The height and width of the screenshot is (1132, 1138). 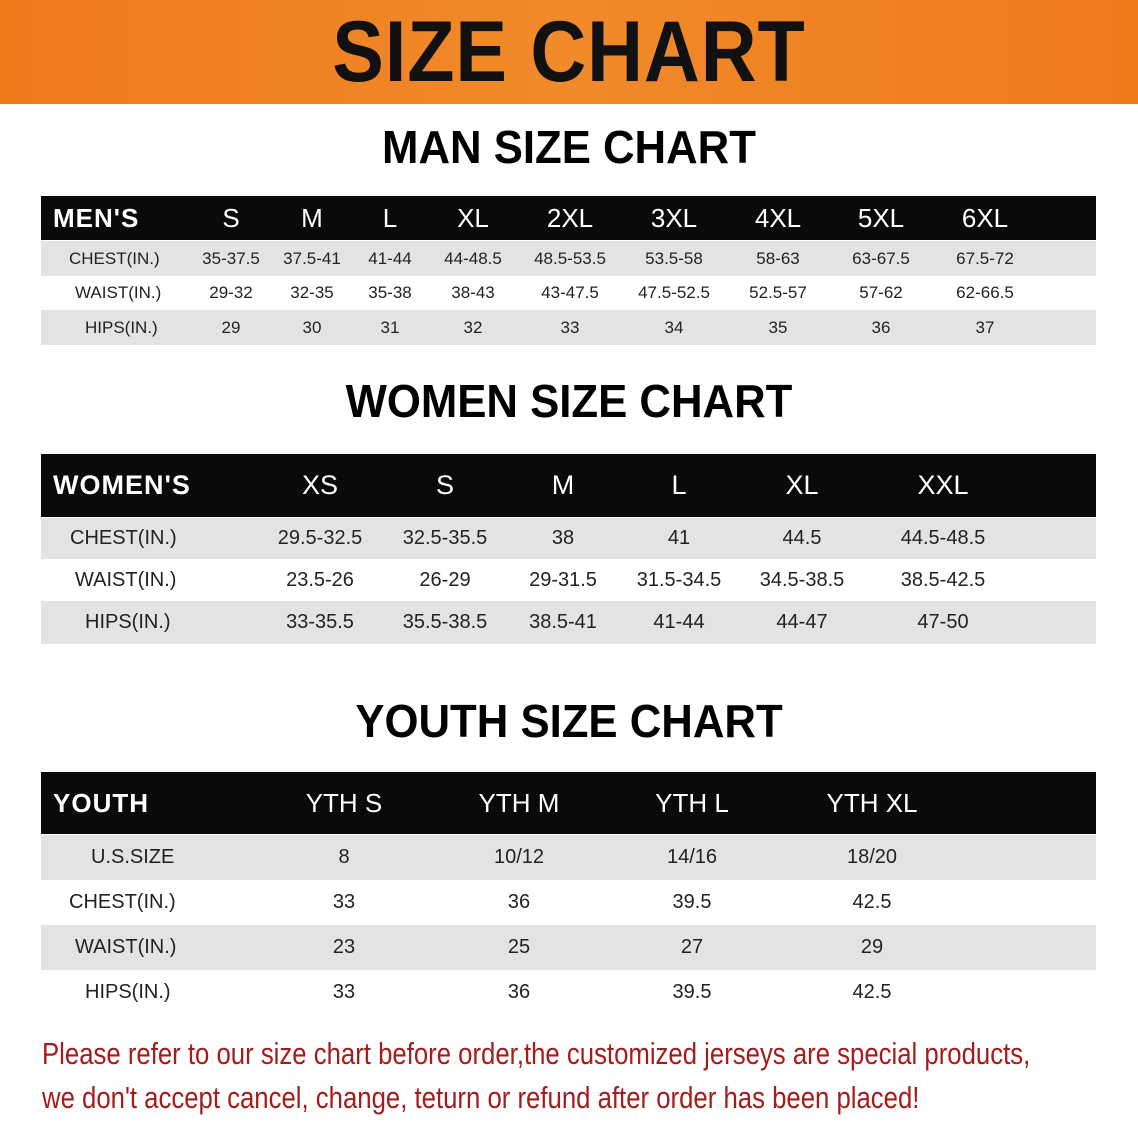 I want to click on measure-value: 29-31.5, so click(x=563, y=579).